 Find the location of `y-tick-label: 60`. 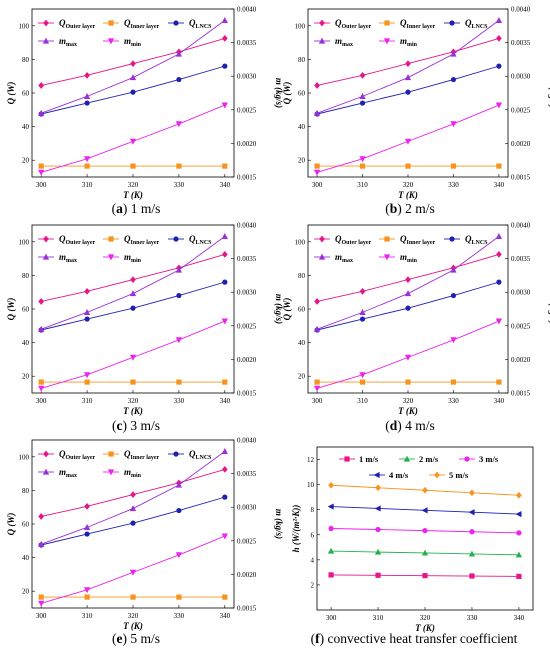

y-tick-label: 60 is located at coordinates (26, 94).